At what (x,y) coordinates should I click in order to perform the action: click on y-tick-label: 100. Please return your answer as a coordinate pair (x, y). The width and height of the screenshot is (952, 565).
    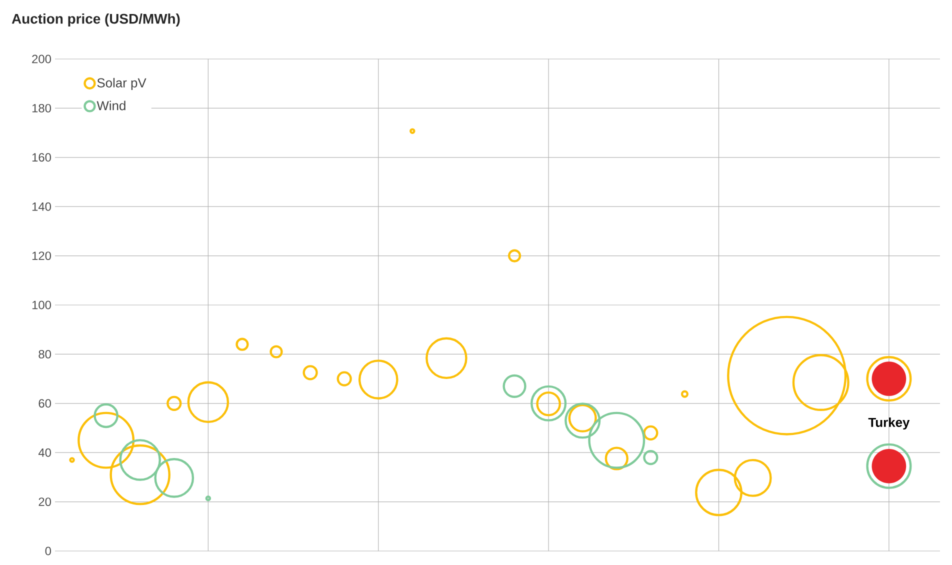
    Looking at the image, I should click on (42, 305).